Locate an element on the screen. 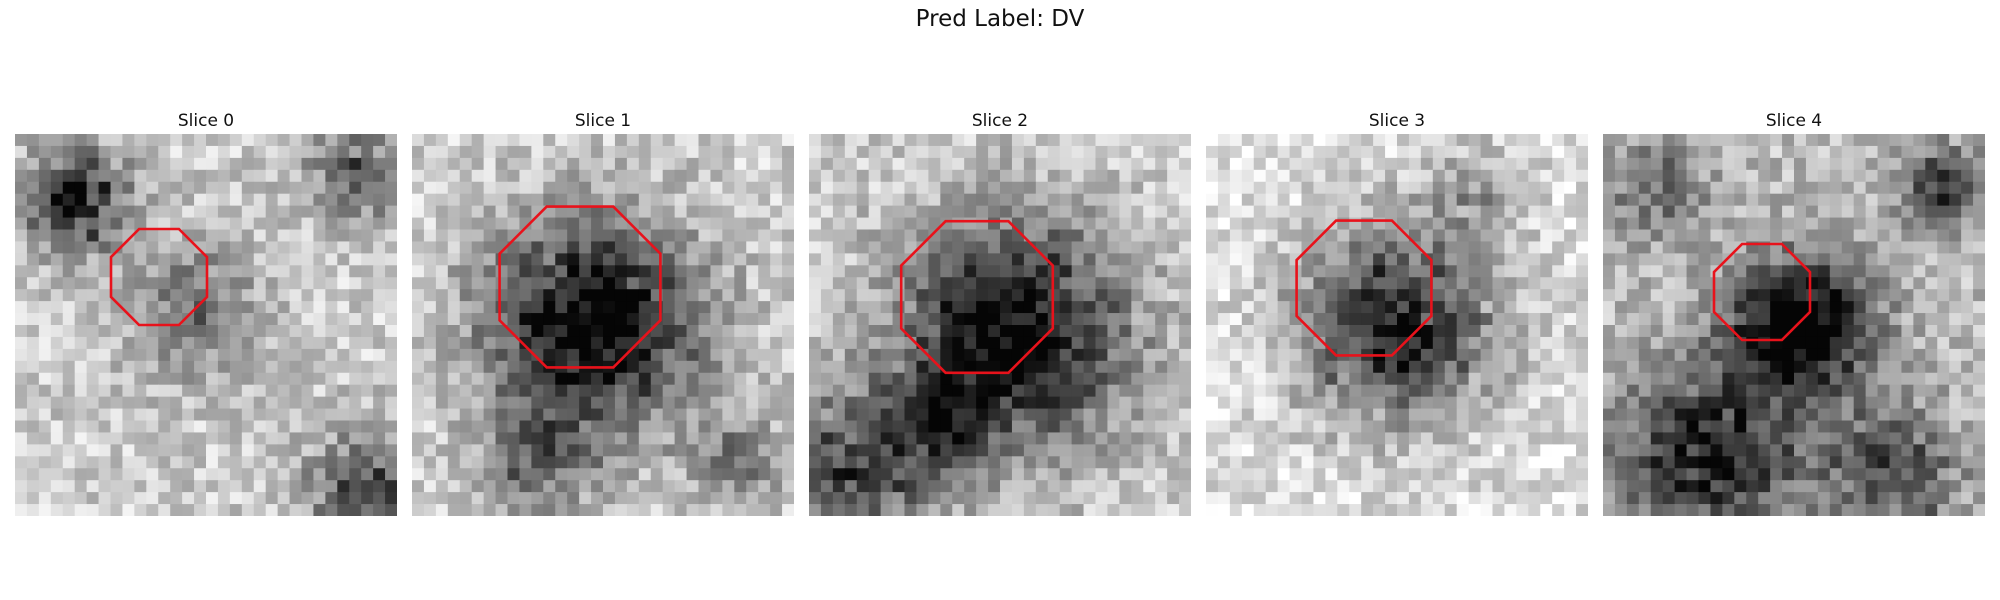 Image resolution: width=2000 pixels, height=600 pixels. slice-panel-1: Slice 1 is located at coordinates (603, 312).